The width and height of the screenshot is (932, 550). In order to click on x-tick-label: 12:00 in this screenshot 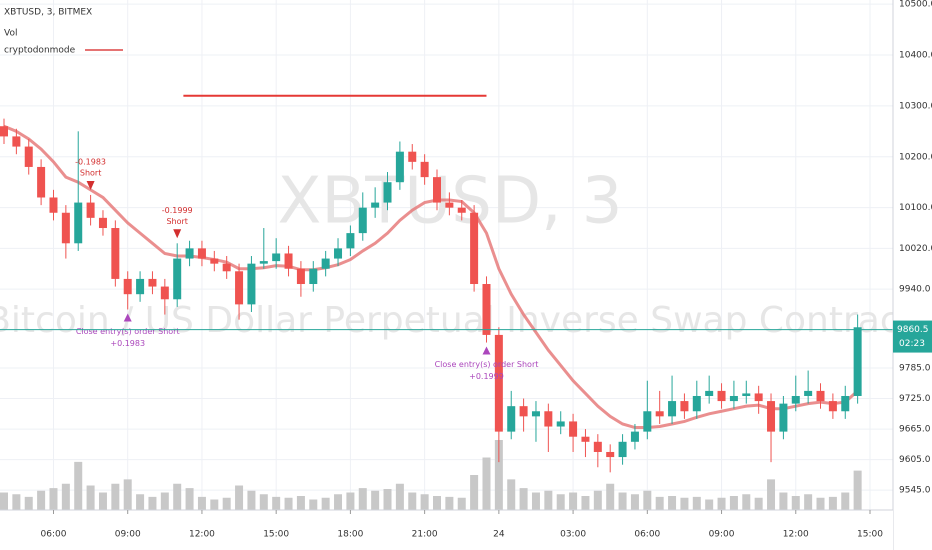, I will do `click(202, 535)`.